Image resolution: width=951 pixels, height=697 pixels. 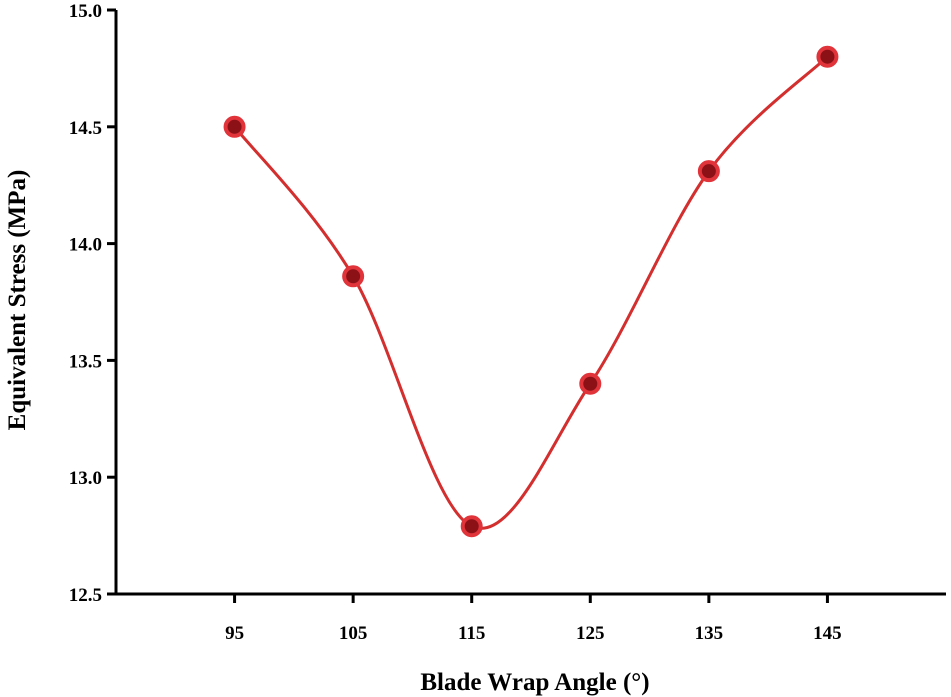 I want to click on x-ticks: 95 105 115 125 135 145, so click(x=533, y=619).